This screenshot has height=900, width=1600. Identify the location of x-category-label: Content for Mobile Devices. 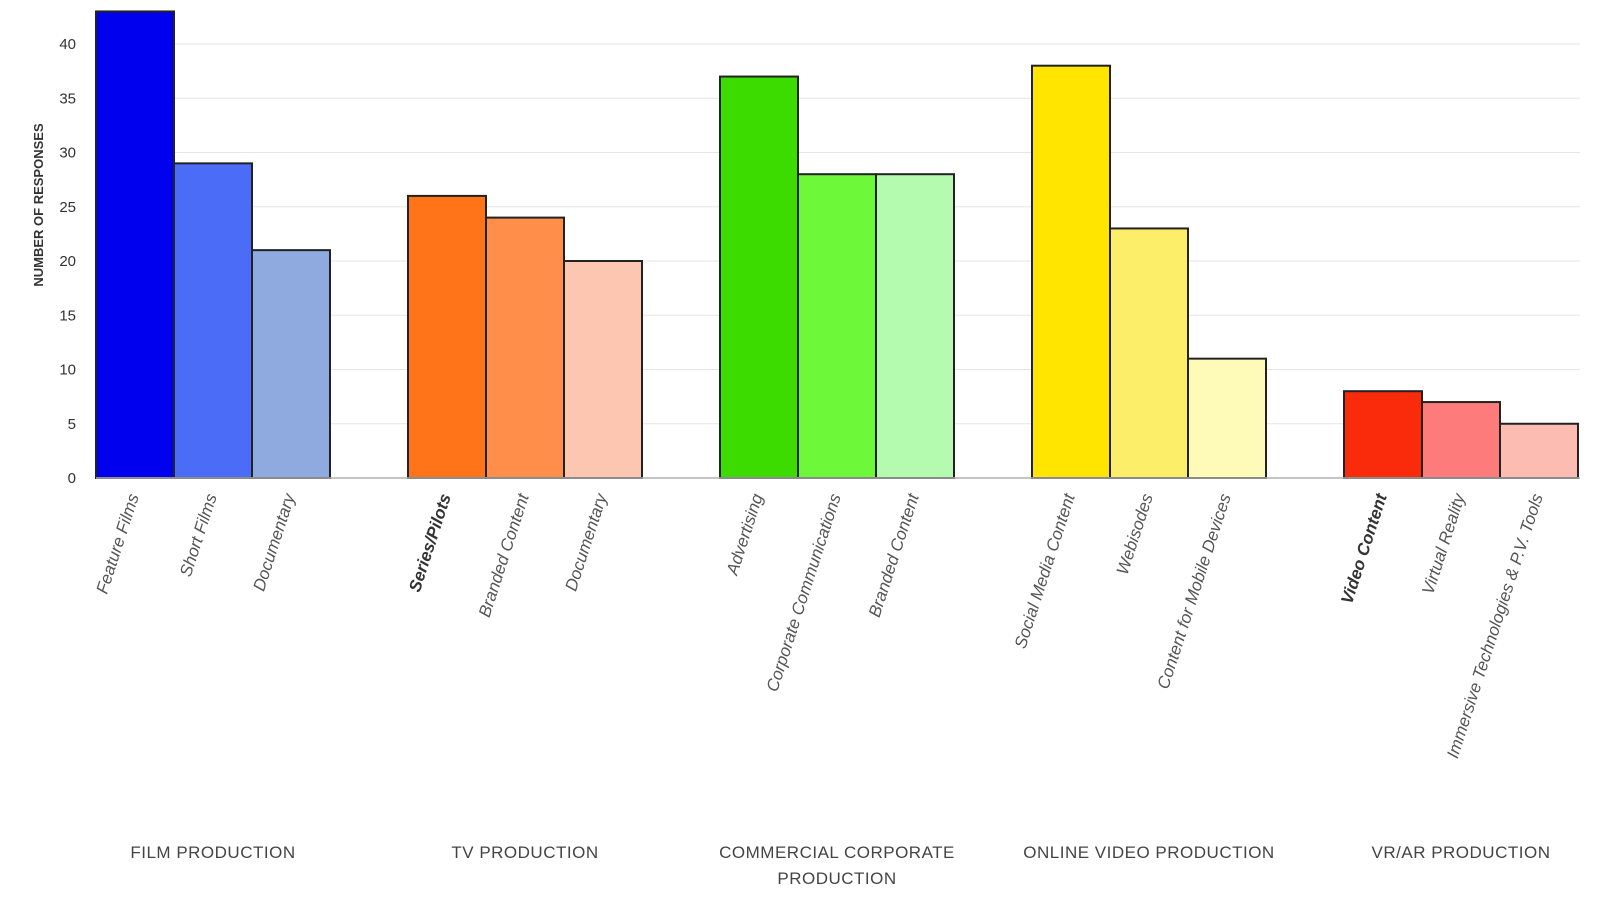
(1194, 591).